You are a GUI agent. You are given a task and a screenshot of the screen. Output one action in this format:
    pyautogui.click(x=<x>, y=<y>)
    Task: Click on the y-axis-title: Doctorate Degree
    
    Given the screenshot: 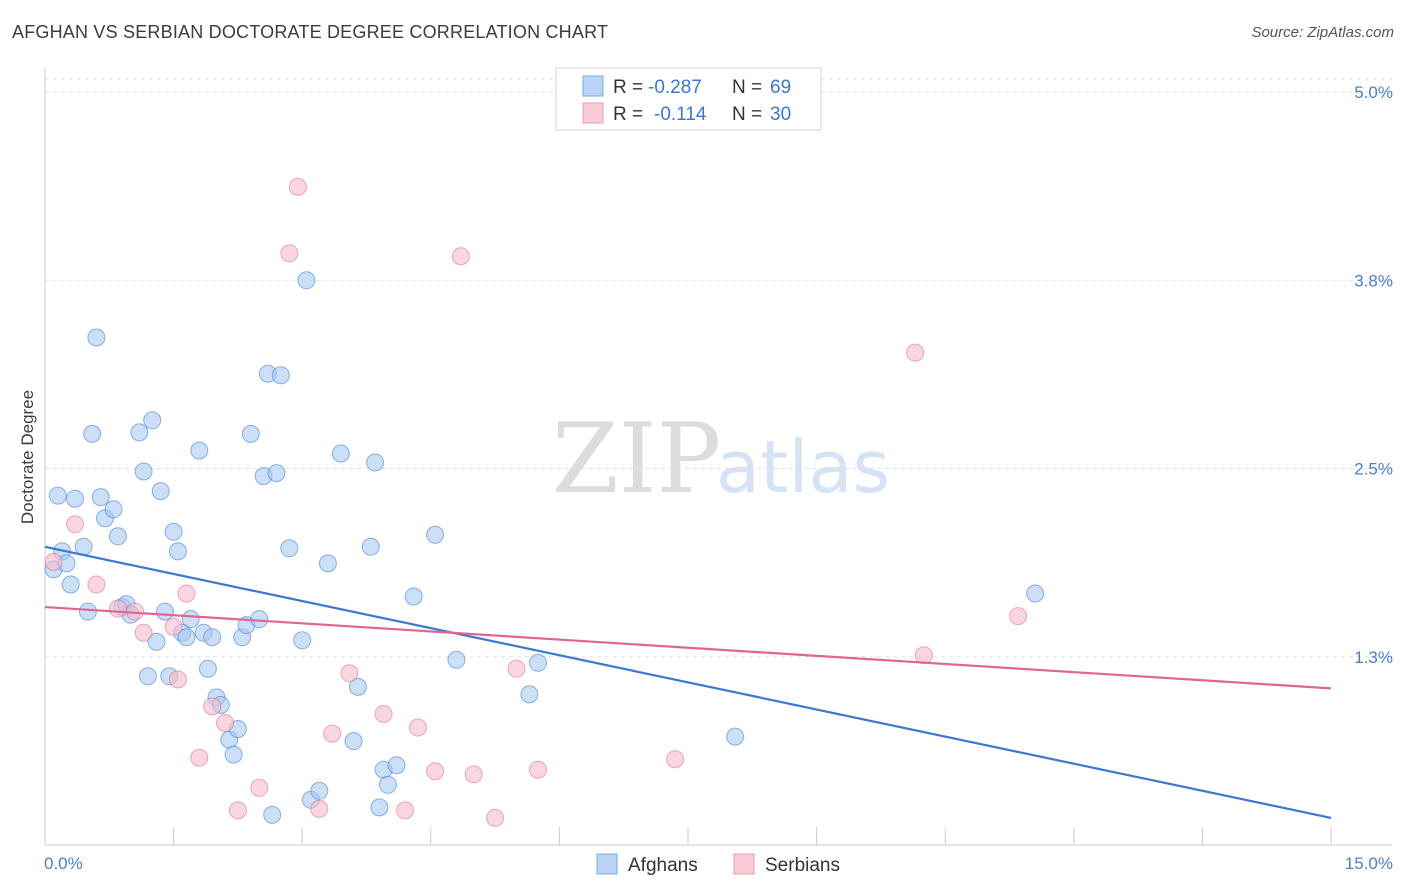 What is the action you would take?
    pyautogui.click(x=27, y=457)
    